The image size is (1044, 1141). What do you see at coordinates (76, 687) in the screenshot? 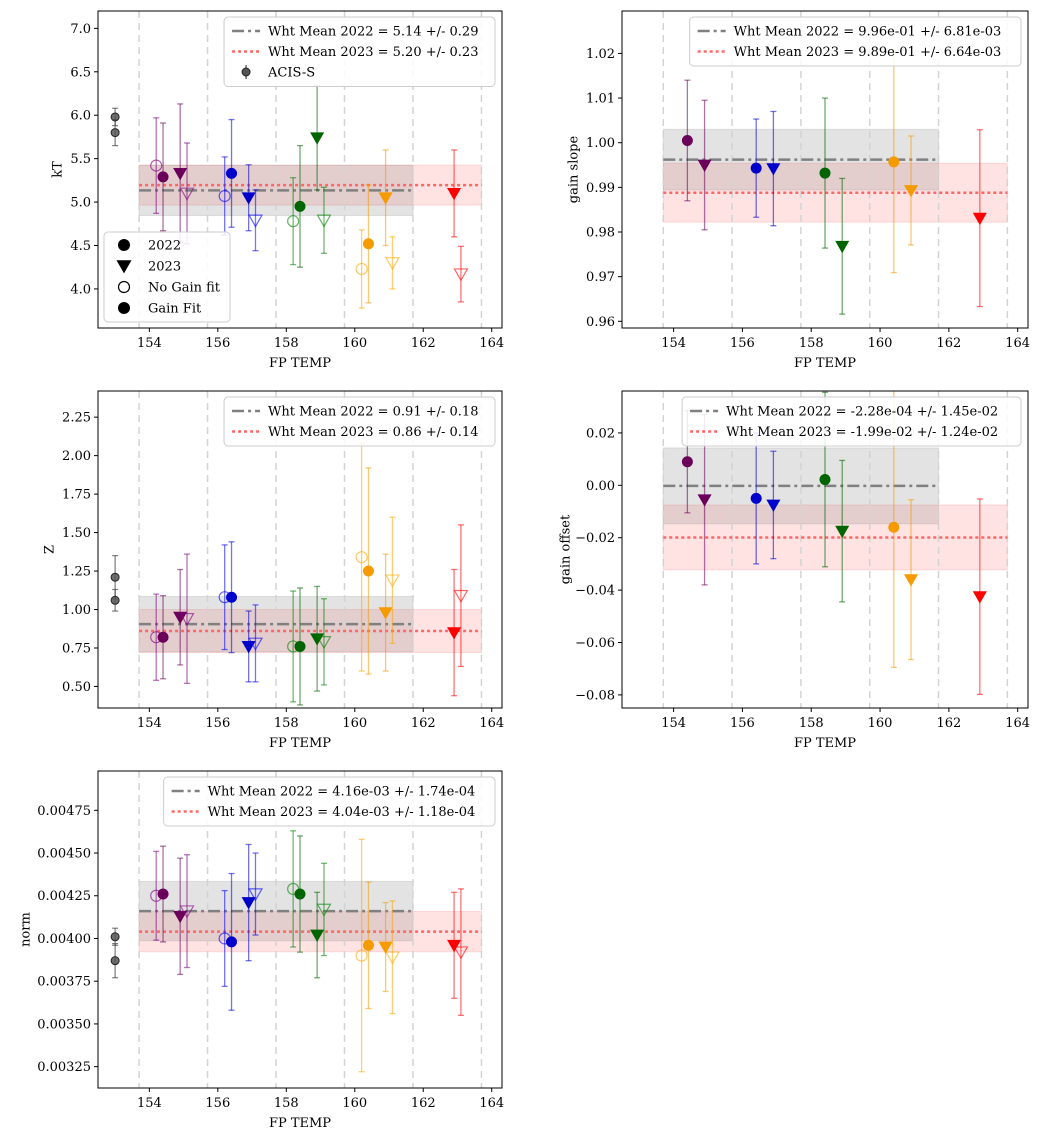
I see `y-tick-label: 0.50` at bounding box center [76, 687].